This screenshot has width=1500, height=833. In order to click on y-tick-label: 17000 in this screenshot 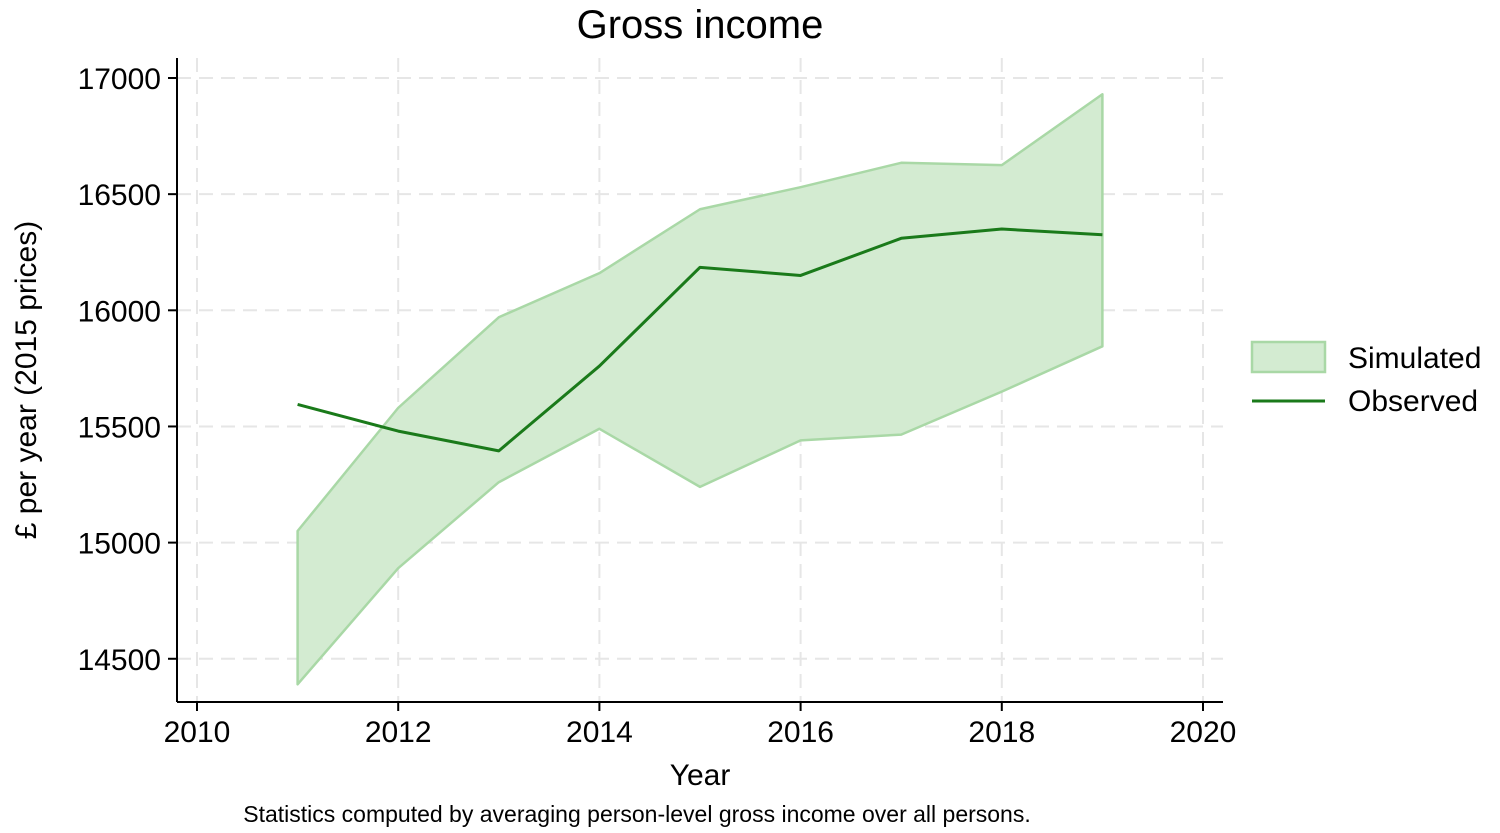, I will do `click(119, 79)`.